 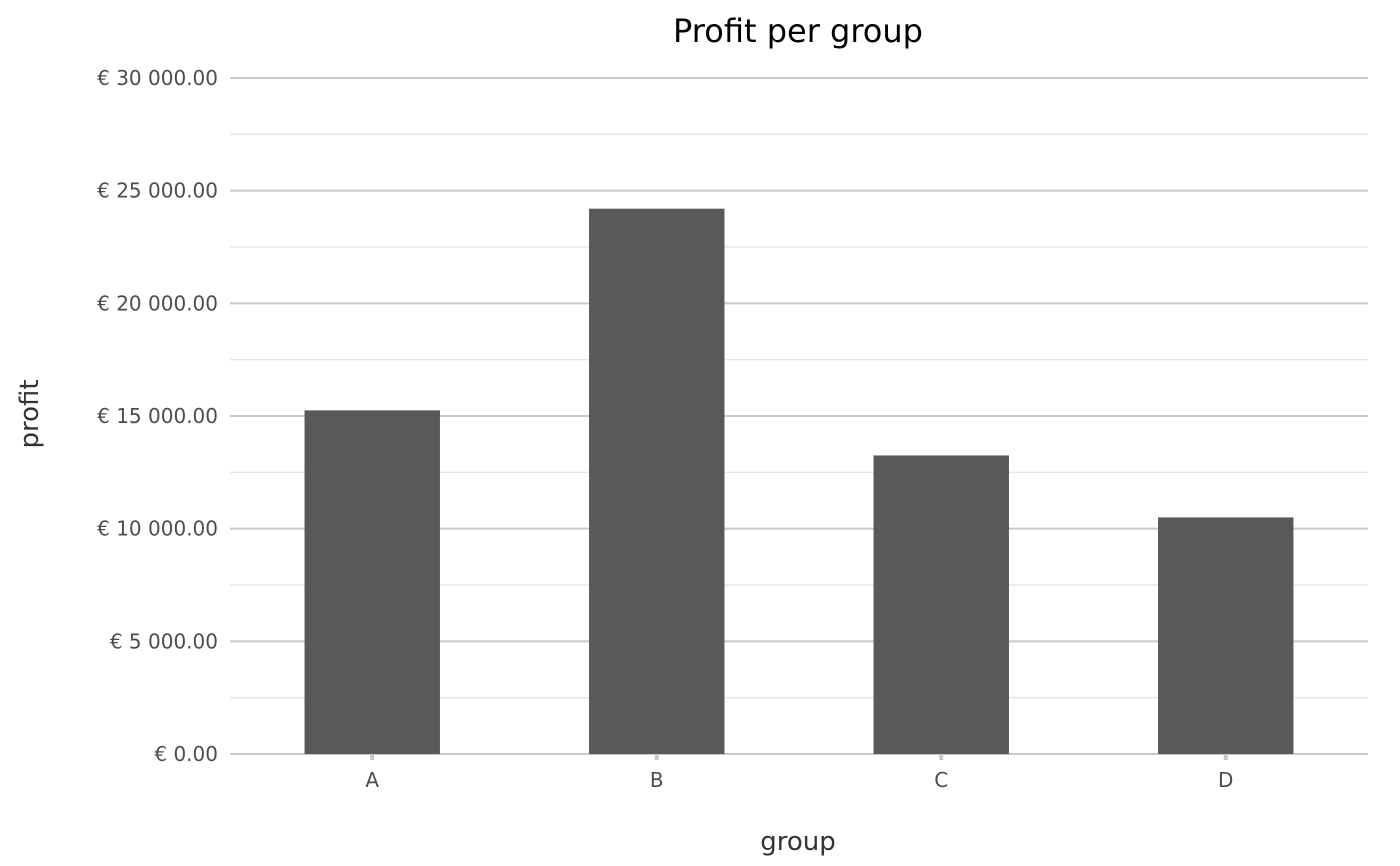 What do you see at coordinates (164, 641) in the screenshot?
I see `y-tick-label: € 5 000.00` at bounding box center [164, 641].